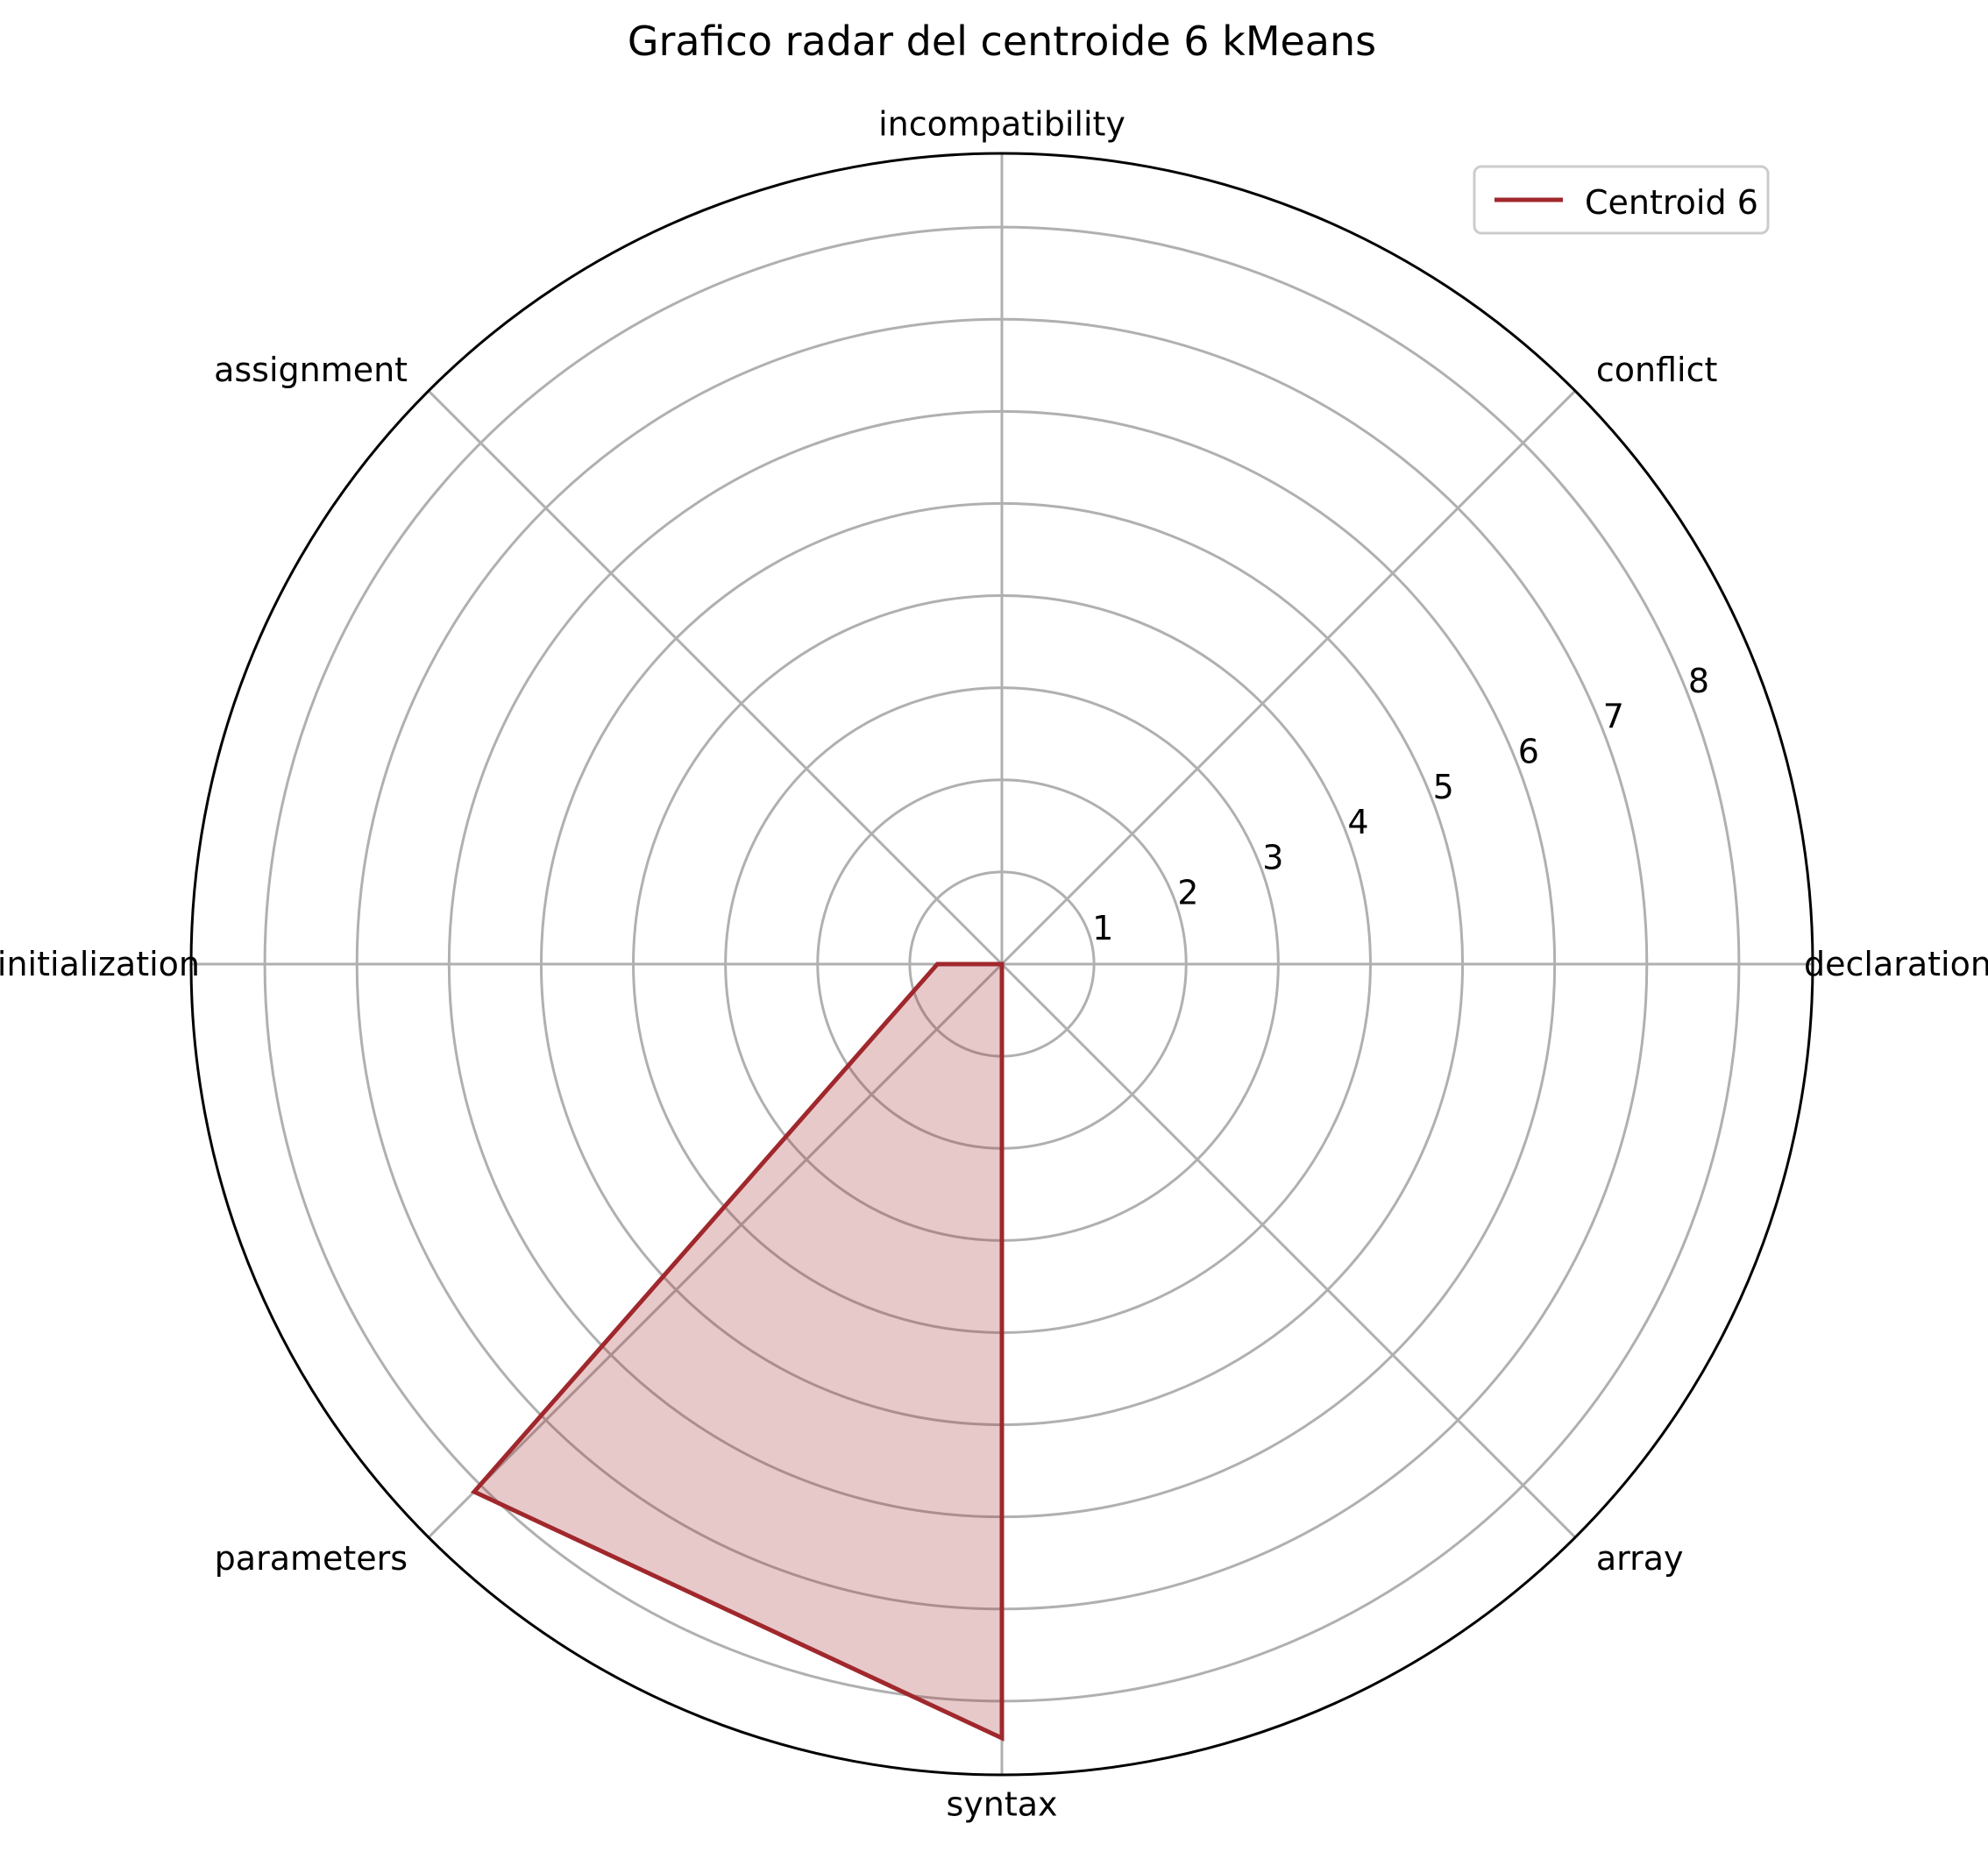  Describe the element at coordinates (1896, 964) in the screenshot. I see `axis-label-declaration: declaration` at that location.